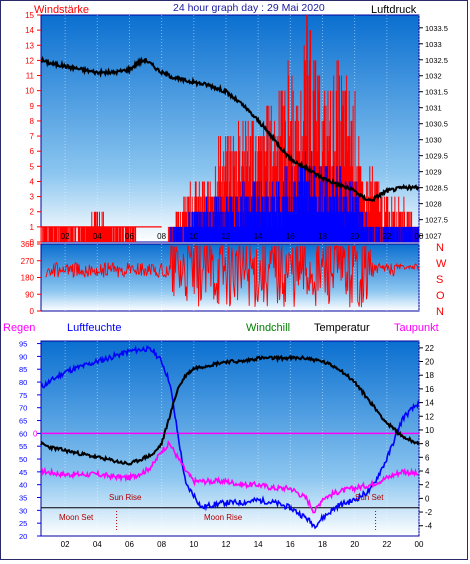  I want to click on sun-set-label: Sun Set, so click(369, 497).